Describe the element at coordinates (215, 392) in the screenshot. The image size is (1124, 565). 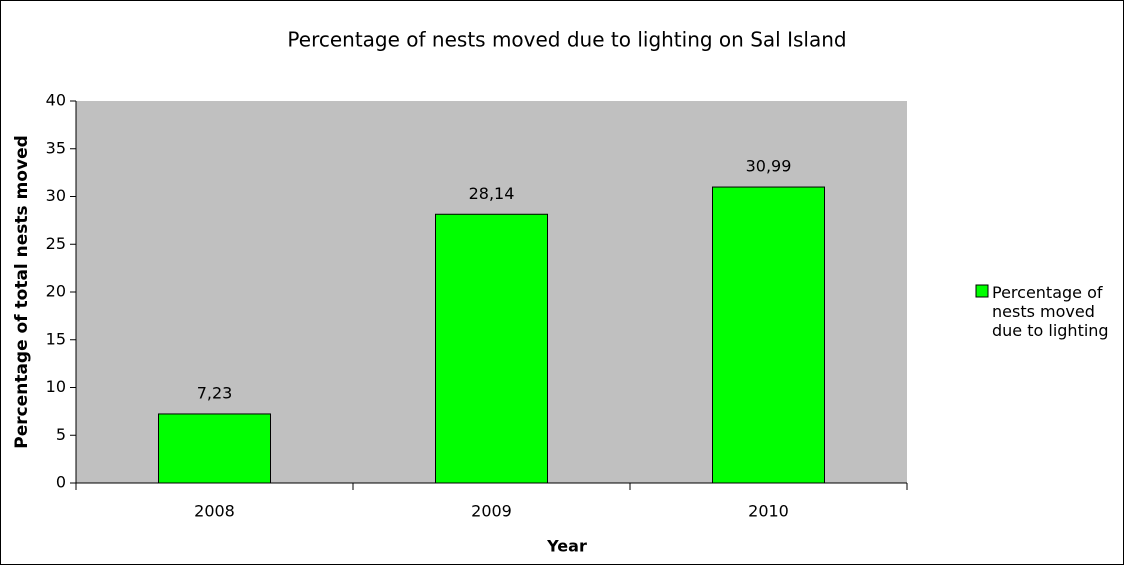
I see `data-label: 7,23` at that location.